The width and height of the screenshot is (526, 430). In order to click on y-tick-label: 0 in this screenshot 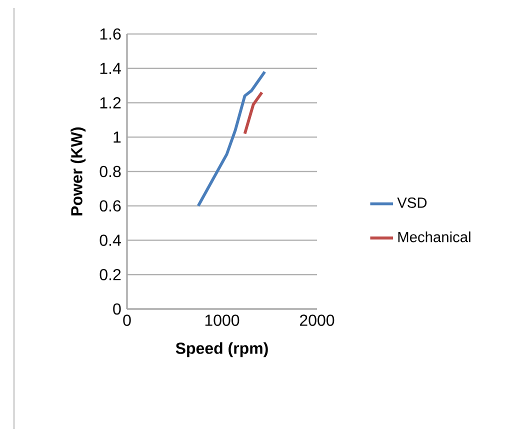, I will do `click(117, 309)`.